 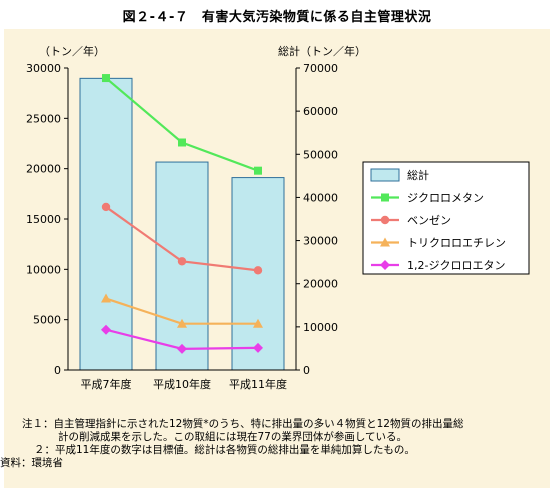 What do you see at coordinates (47, 320) in the screenshot?
I see `left-tick-label: 5000` at bounding box center [47, 320].